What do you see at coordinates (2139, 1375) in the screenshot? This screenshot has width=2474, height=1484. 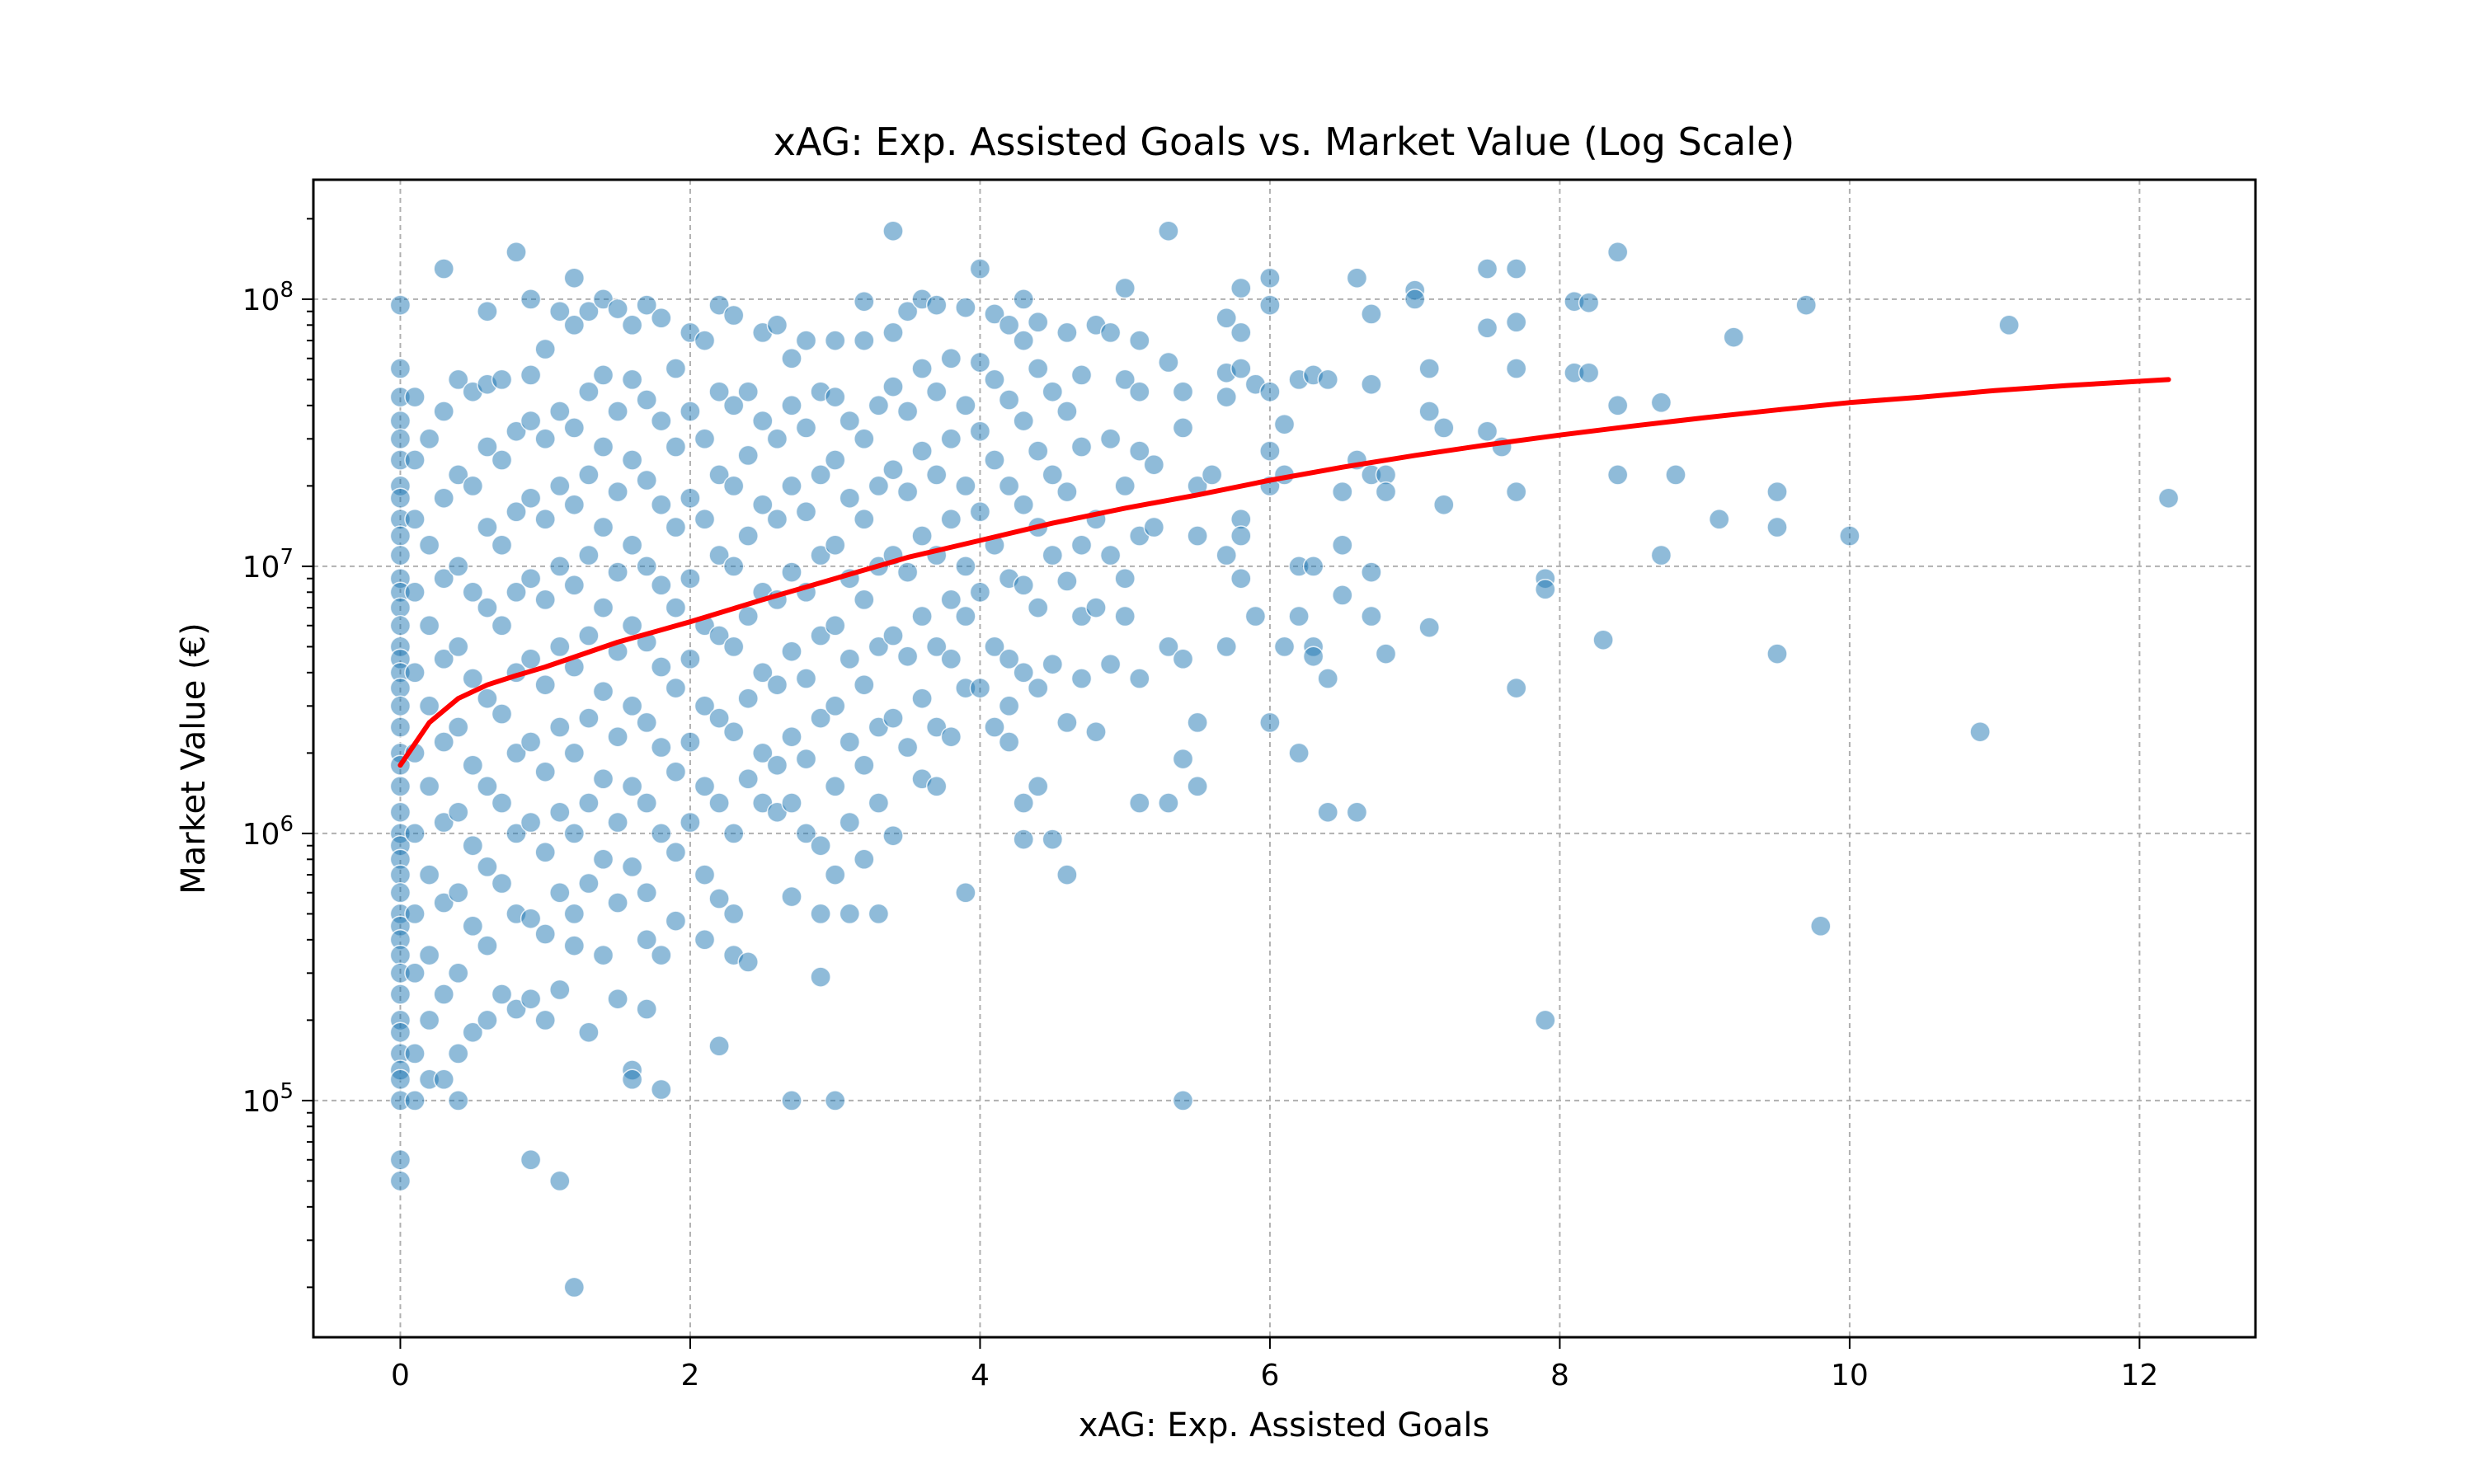 I see `x-tick-label: 12` at bounding box center [2139, 1375].